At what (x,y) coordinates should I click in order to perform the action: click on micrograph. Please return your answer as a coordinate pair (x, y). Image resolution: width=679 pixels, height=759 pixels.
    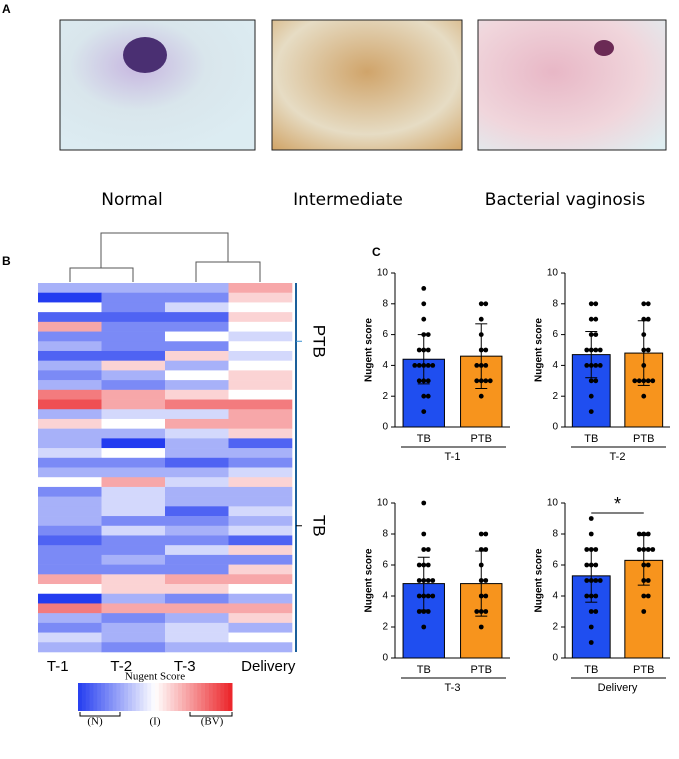
    Looking at the image, I should click on (367, 85).